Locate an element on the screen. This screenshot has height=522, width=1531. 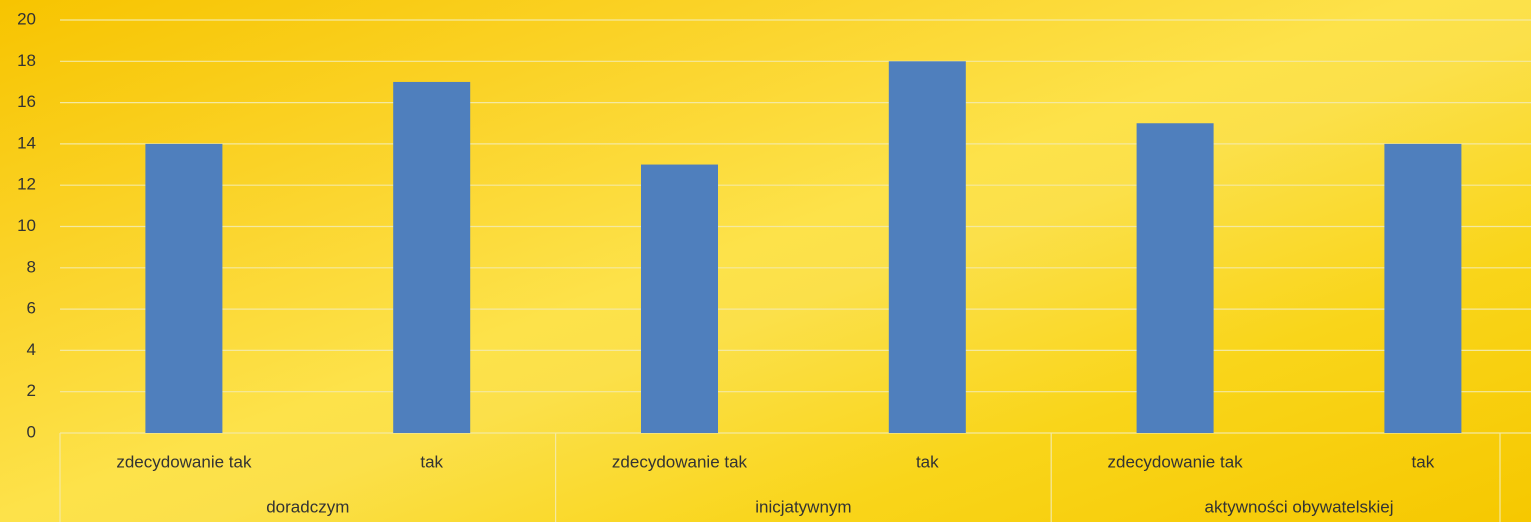
y-tick-label: 20 is located at coordinates (26, 18).